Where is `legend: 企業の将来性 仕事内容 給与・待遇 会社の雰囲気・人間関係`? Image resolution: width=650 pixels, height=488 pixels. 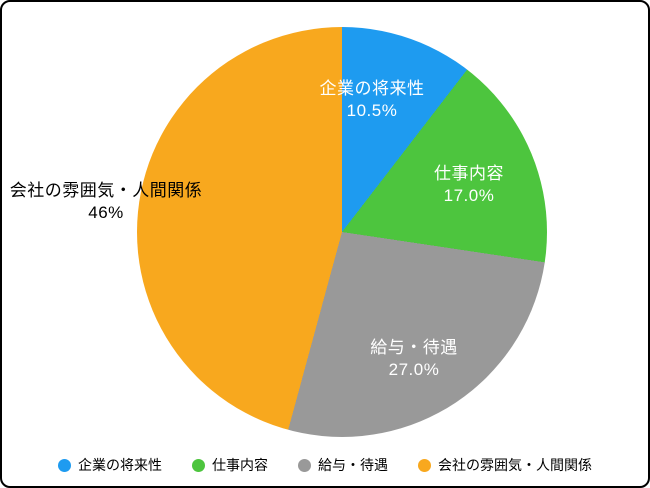 legend: 企業の将来性 仕事内容 給与・待遇 会社の雰囲気・人間関係 is located at coordinates (325, 465).